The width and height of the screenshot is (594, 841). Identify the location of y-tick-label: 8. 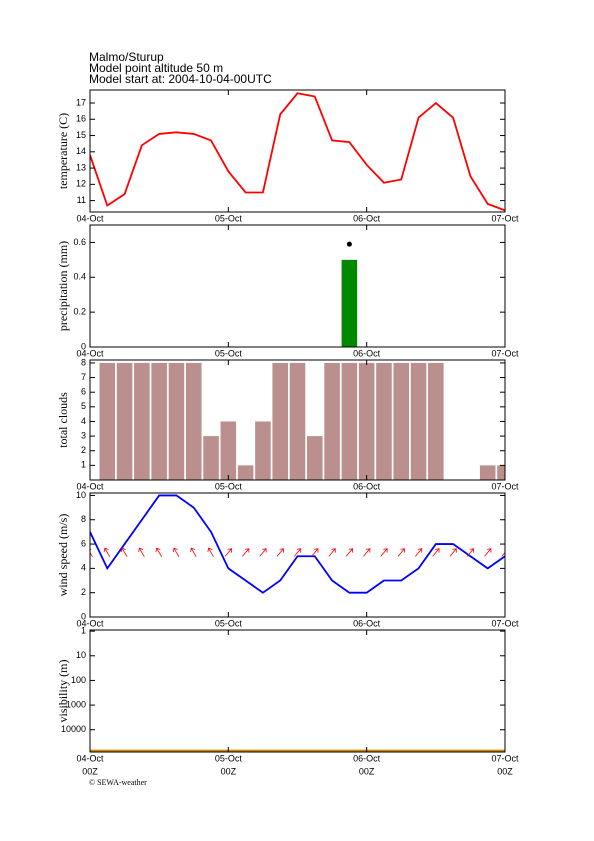
(83, 519).